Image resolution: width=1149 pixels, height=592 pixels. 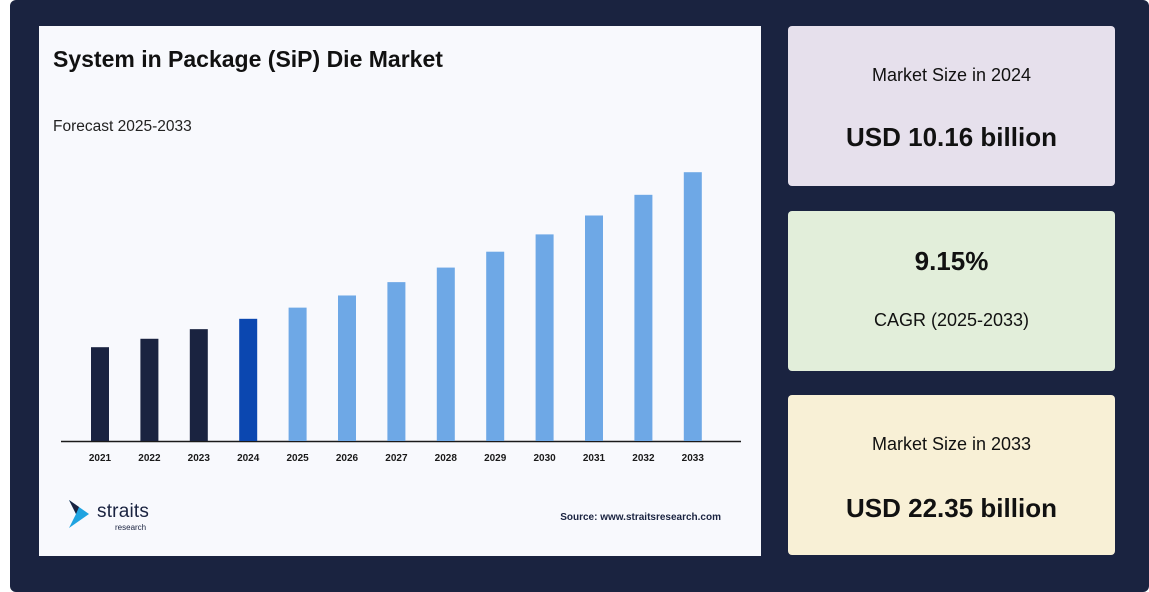 I want to click on bar-2022, so click(x=149, y=389).